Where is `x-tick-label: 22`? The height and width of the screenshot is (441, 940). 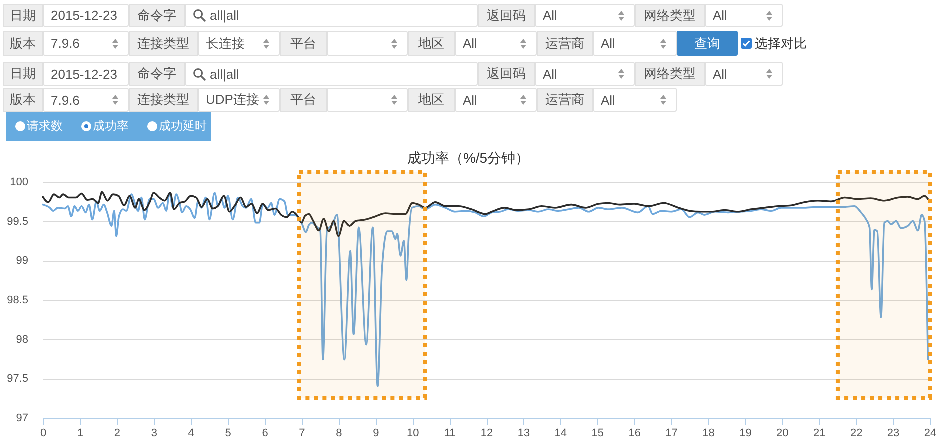
x-tick-label: 22 is located at coordinates (856, 434).